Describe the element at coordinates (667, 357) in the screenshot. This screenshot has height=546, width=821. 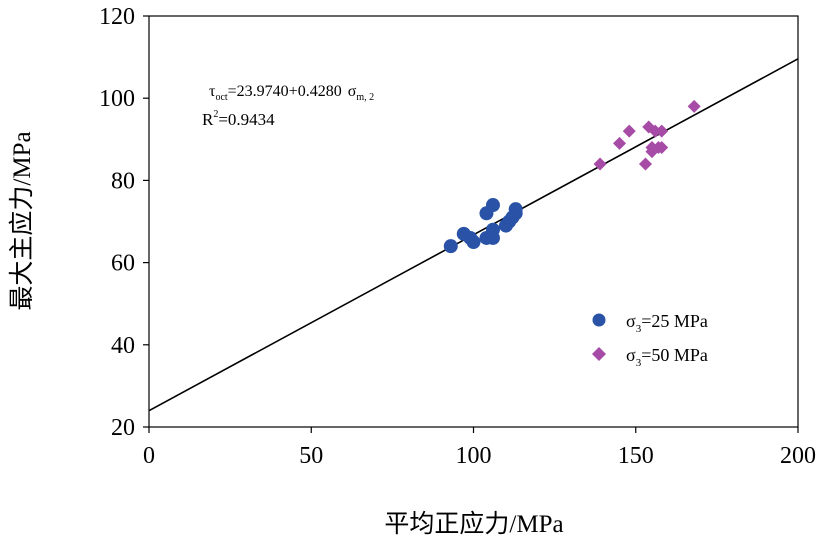
I see `legend-label-series-1: σ3=50 MPa` at that location.